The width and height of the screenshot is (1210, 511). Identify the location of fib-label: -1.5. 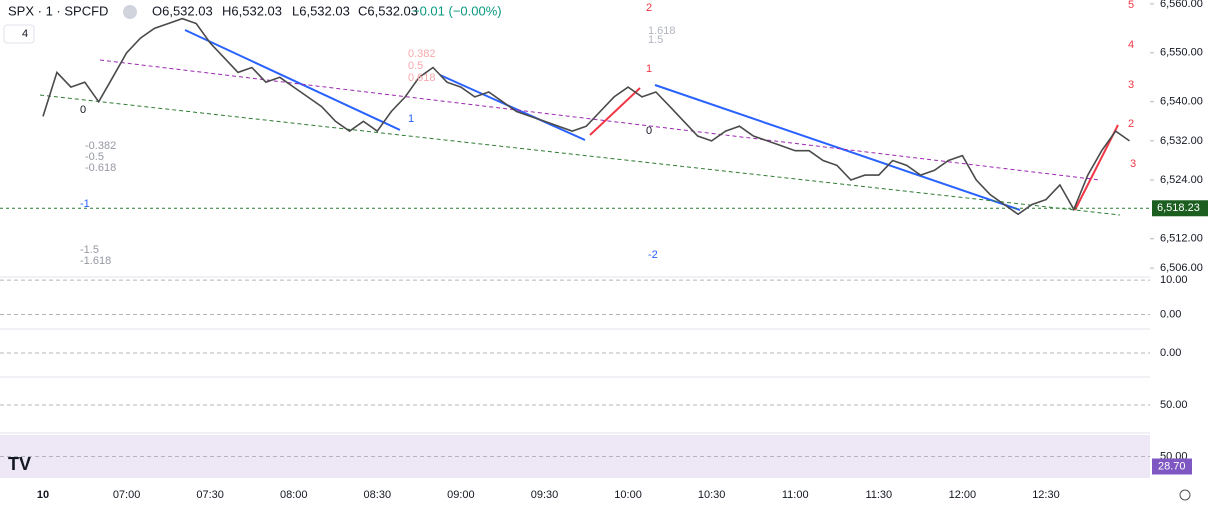
(89, 250).